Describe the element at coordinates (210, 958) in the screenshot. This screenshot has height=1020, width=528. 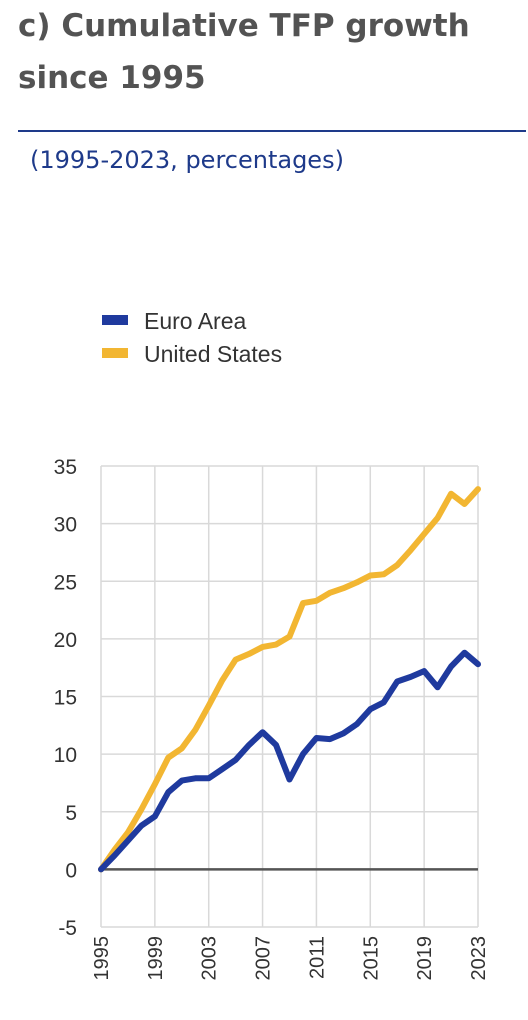
I see `x-tick-label: 2003` at that location.